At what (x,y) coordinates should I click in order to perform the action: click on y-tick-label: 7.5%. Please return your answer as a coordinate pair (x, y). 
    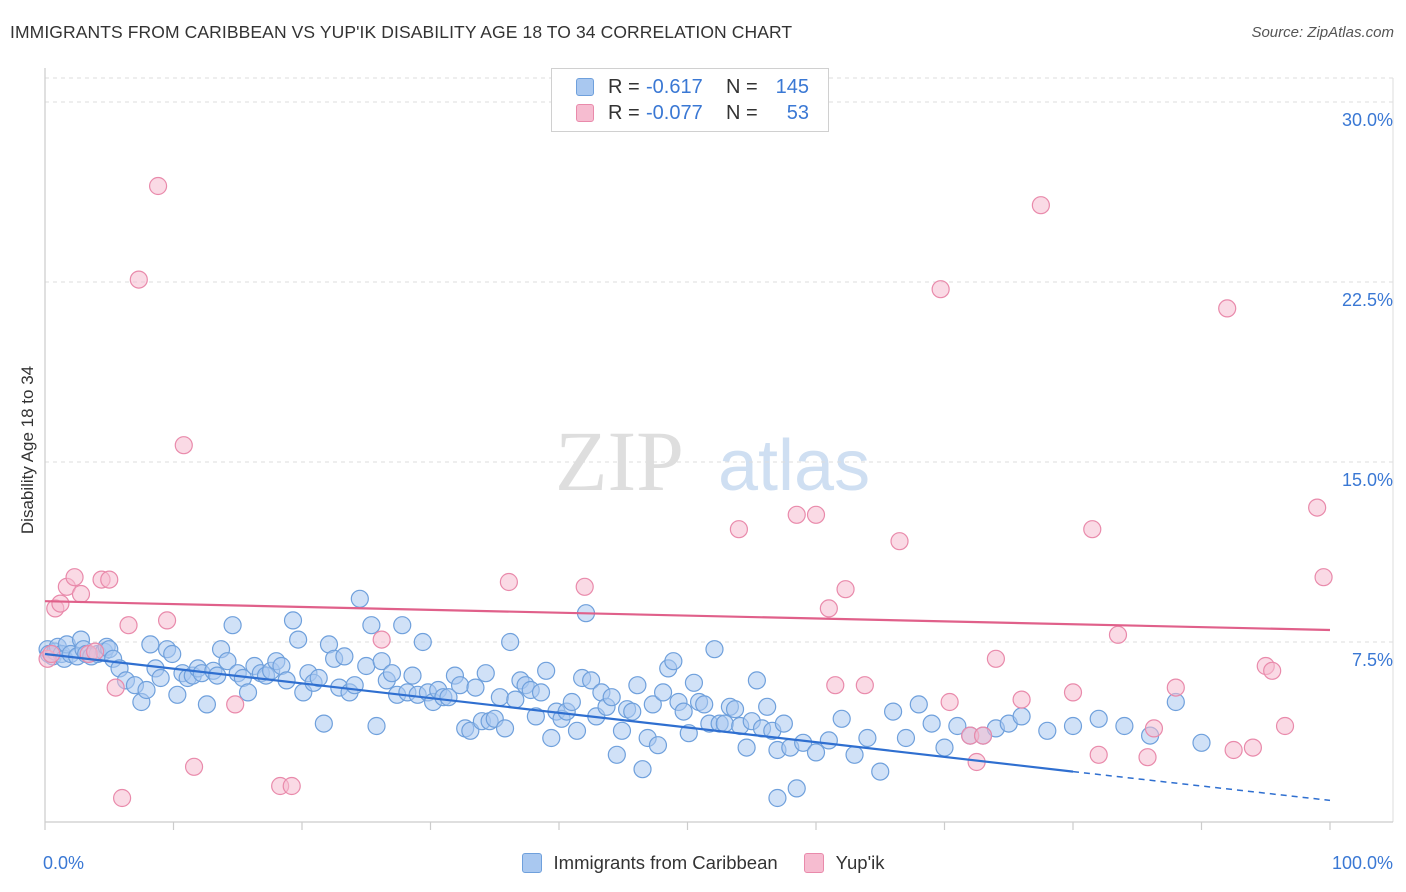
    Looking at the image, I should click on (1372, 660).